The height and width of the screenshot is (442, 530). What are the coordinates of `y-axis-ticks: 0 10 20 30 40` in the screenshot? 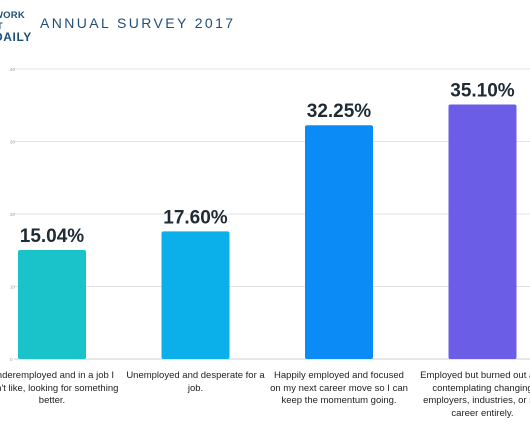 It's located at (13, 214).